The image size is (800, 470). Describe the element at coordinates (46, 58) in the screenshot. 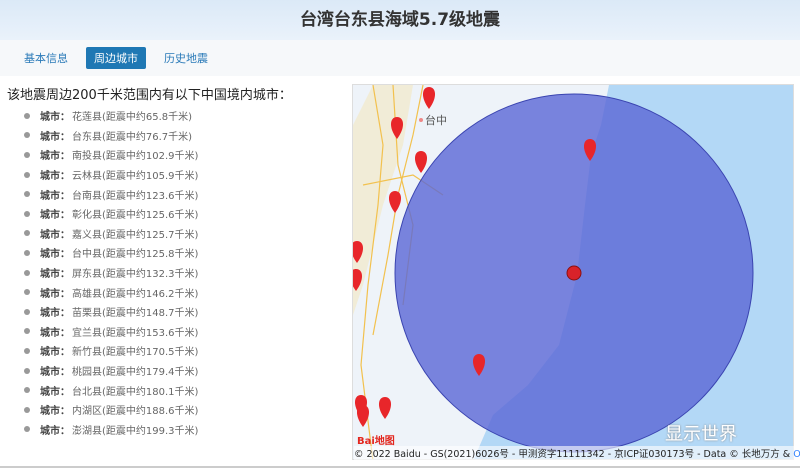

I see `tab-basic-info: 基本信息` at that location.